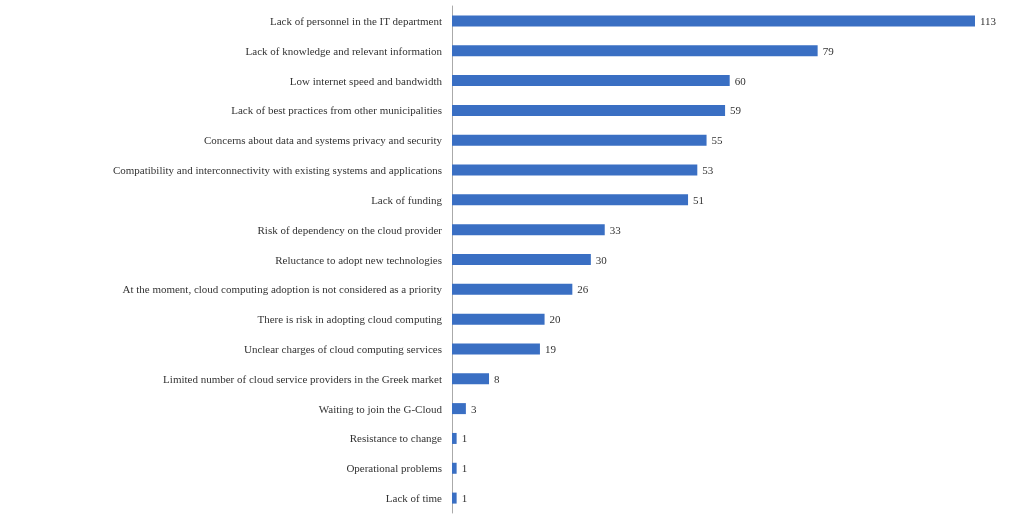 The height and width of the screenshot is (519, 1018). What do you see at coordinates (988, 20) in the screenshot?
I see `data-label: 113` at bounding box center [988, 20].